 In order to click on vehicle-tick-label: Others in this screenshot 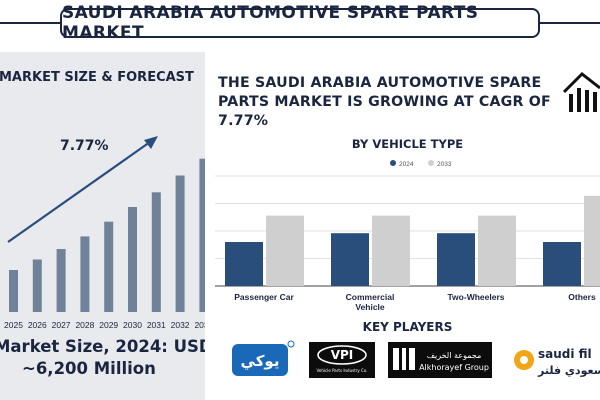, I will do `click(582, 297)`.